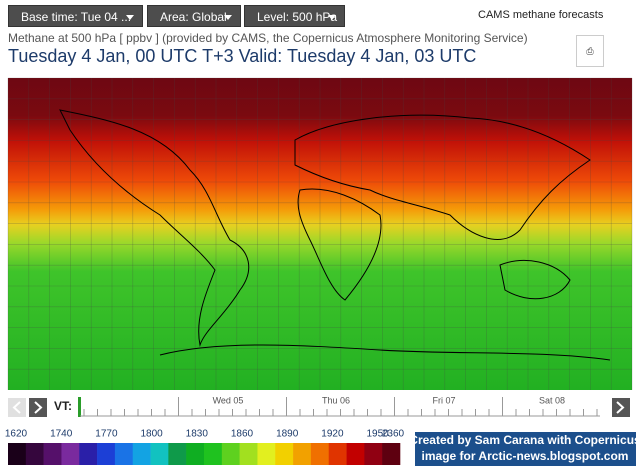  Describe the element at coordinates (63, 406) in the screenshot. I see `timeline-label: VT:` at that location.